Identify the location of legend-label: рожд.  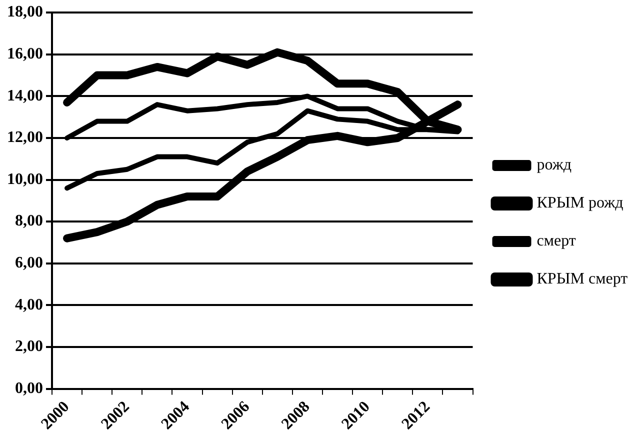
(554, 165).